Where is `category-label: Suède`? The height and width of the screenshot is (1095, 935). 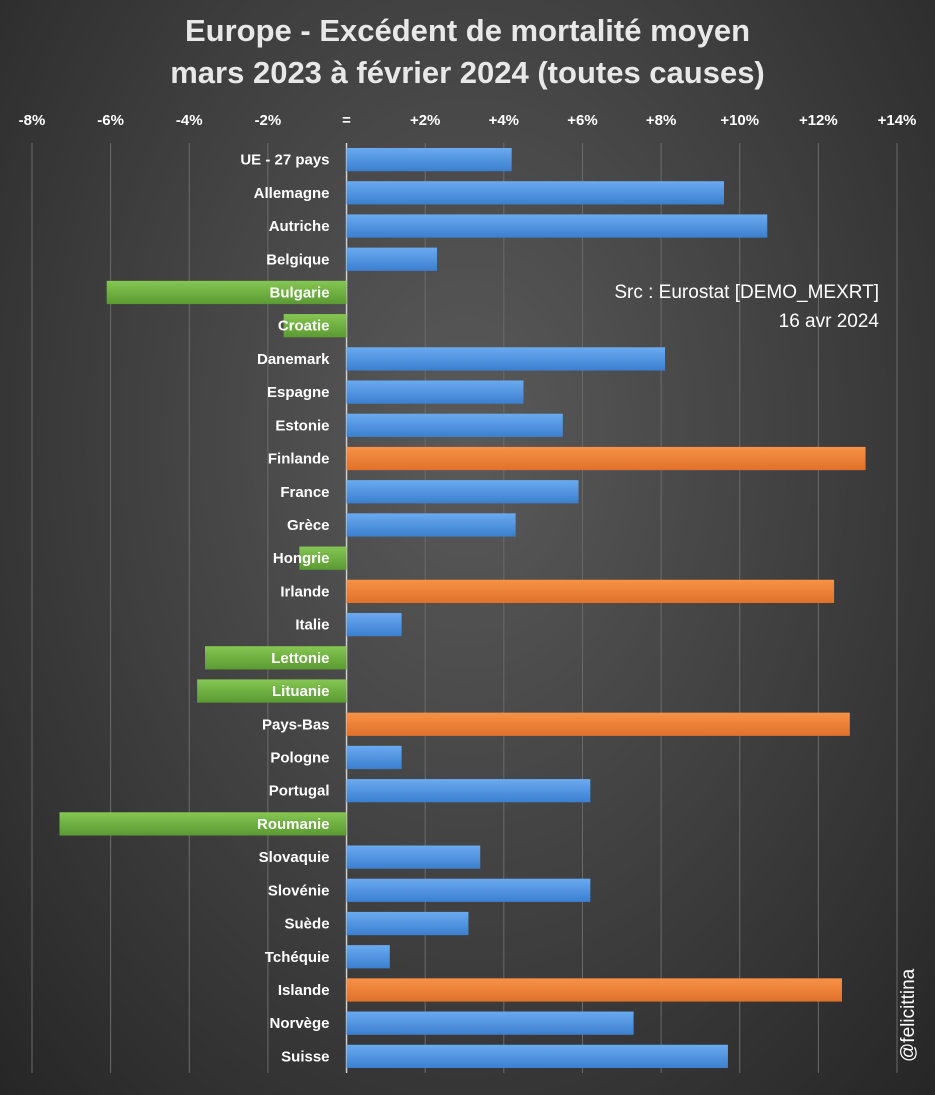
category-label: Suède is located at coordinates (307, 924).